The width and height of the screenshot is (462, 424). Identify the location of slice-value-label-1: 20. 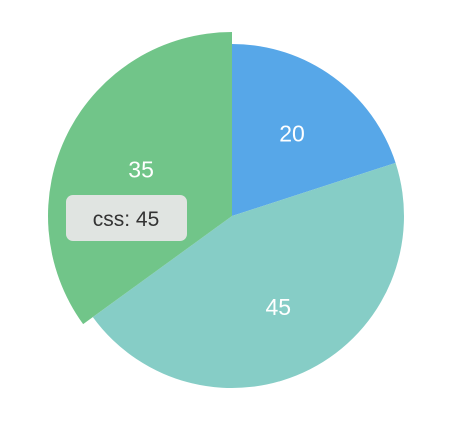
(292, 134).